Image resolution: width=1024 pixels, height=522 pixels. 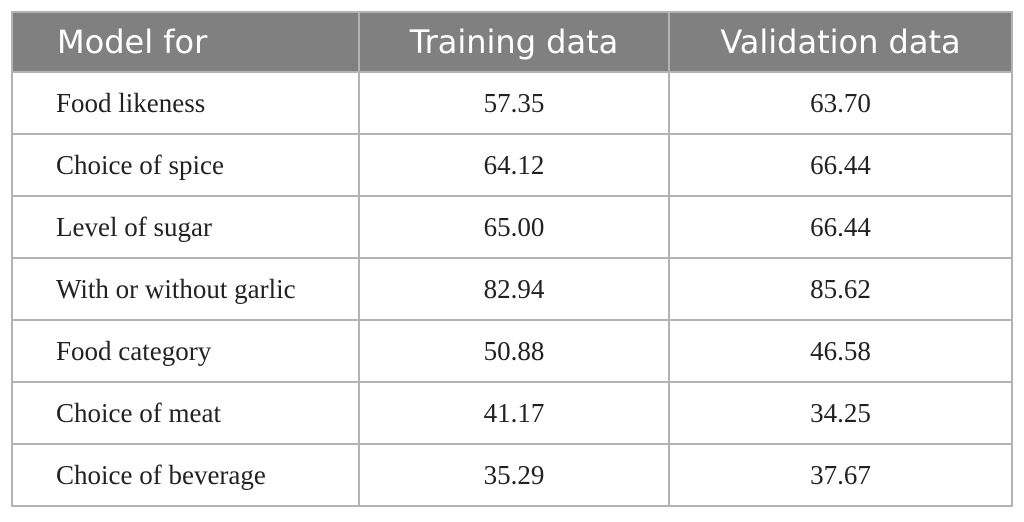 What do you see at coordinates (840, 475) in the screenshot?
I see `table-cell: 37.67` at bounding box center [840, 475].